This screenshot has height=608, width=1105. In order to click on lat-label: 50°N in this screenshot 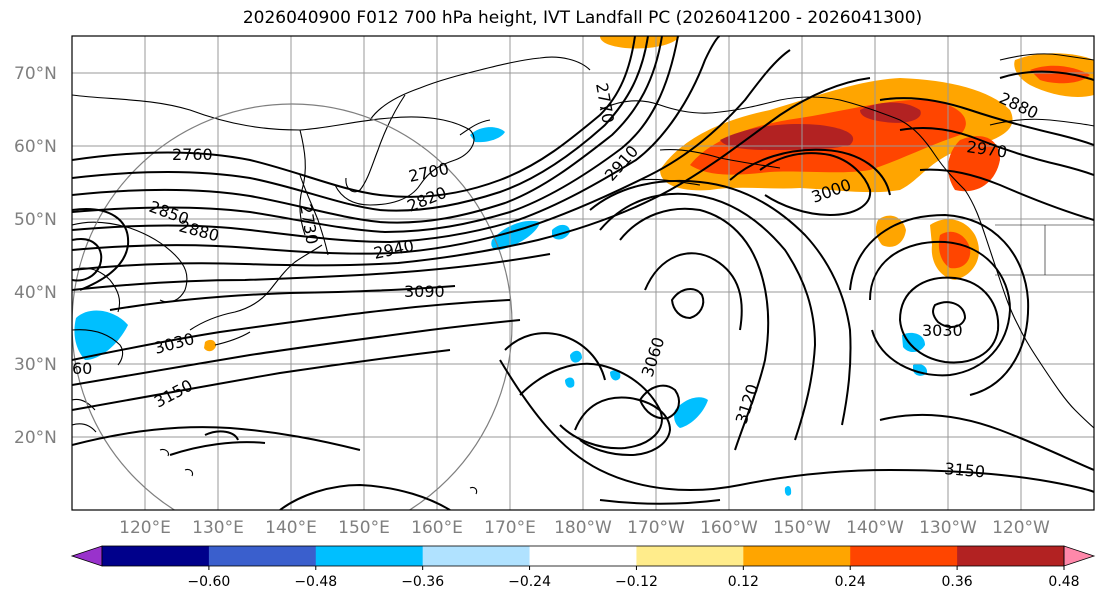, I will do `click(35, 220)`.